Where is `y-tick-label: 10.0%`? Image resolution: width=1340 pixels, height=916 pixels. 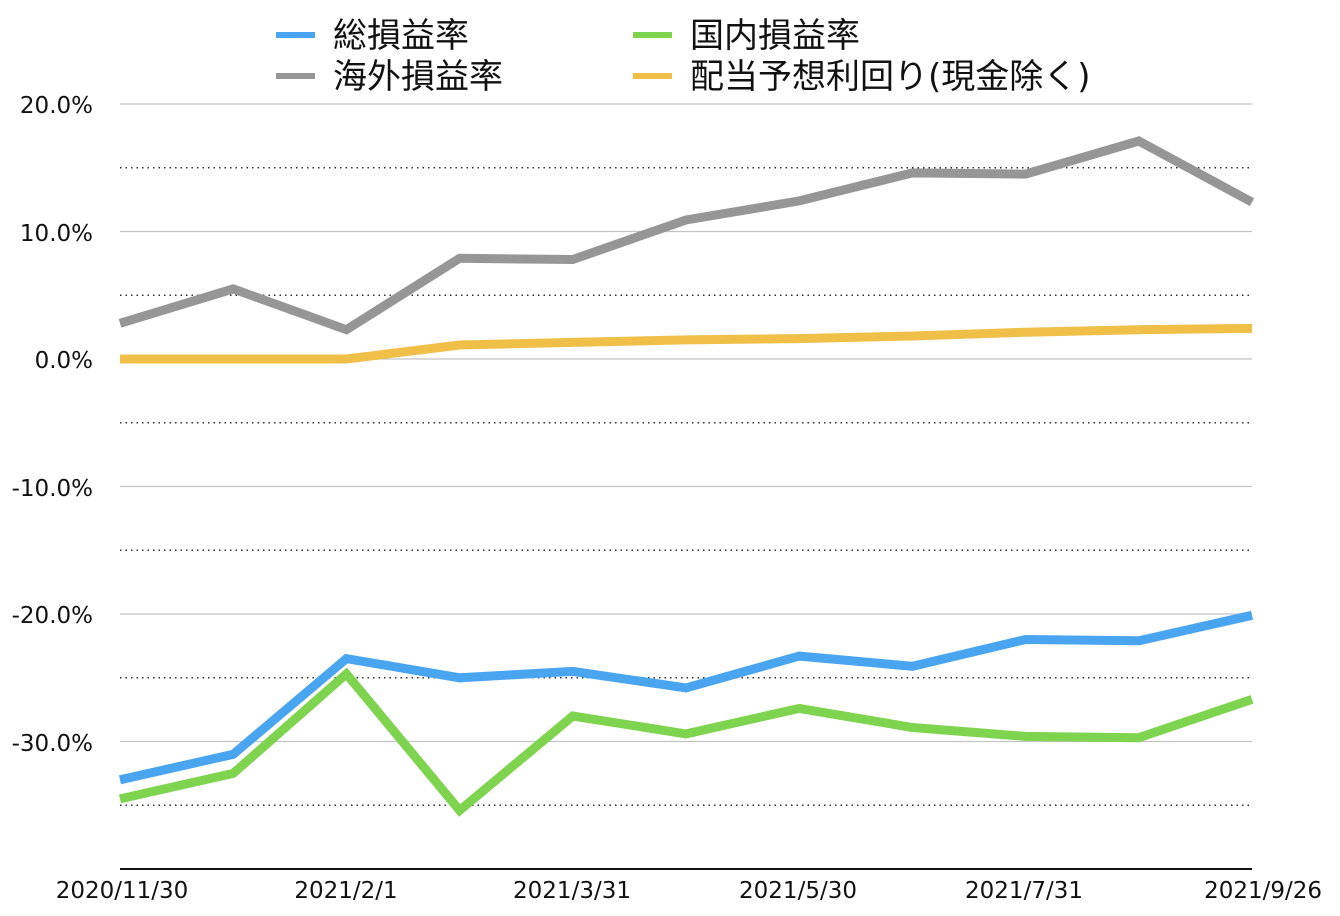 y-tick-label: 10.0% is located at coordinates (56, 234).